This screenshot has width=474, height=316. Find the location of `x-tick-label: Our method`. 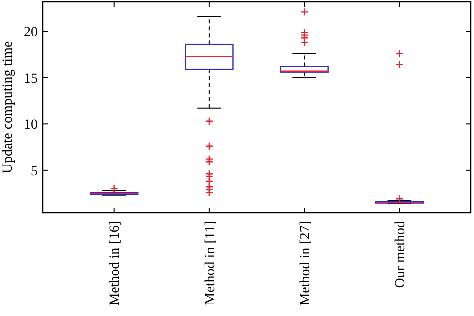

x-tick-label: Our method is located at coordinates (401, 254).